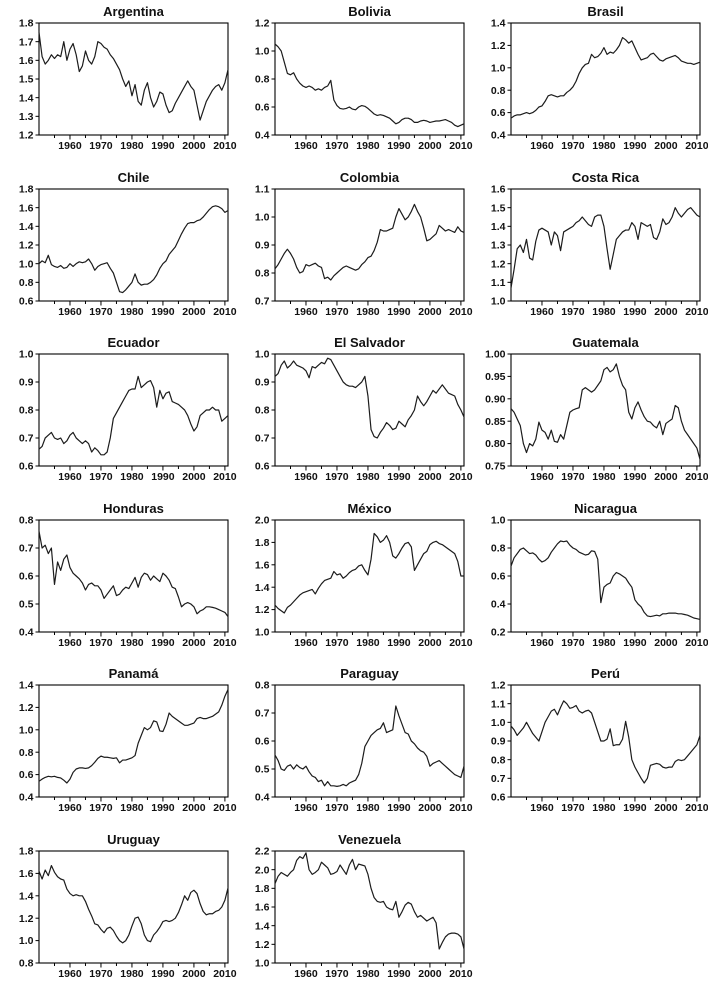  Describe the element at coordinates (26, 798) in the screenshot. I see `y-tick-label: 0.4` at that location.